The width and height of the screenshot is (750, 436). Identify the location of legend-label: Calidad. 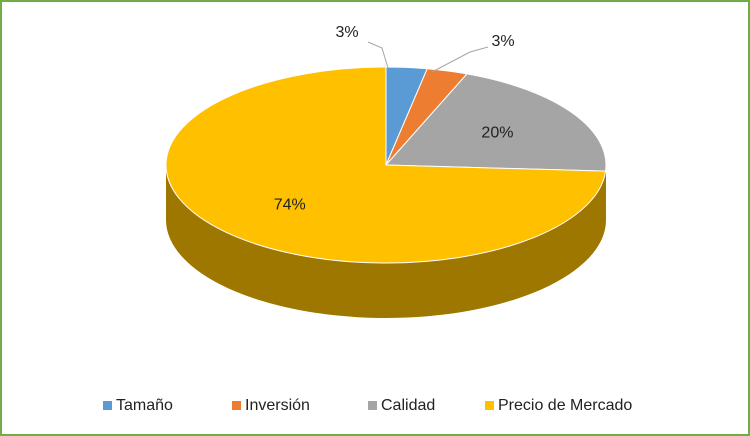
(408, 405).